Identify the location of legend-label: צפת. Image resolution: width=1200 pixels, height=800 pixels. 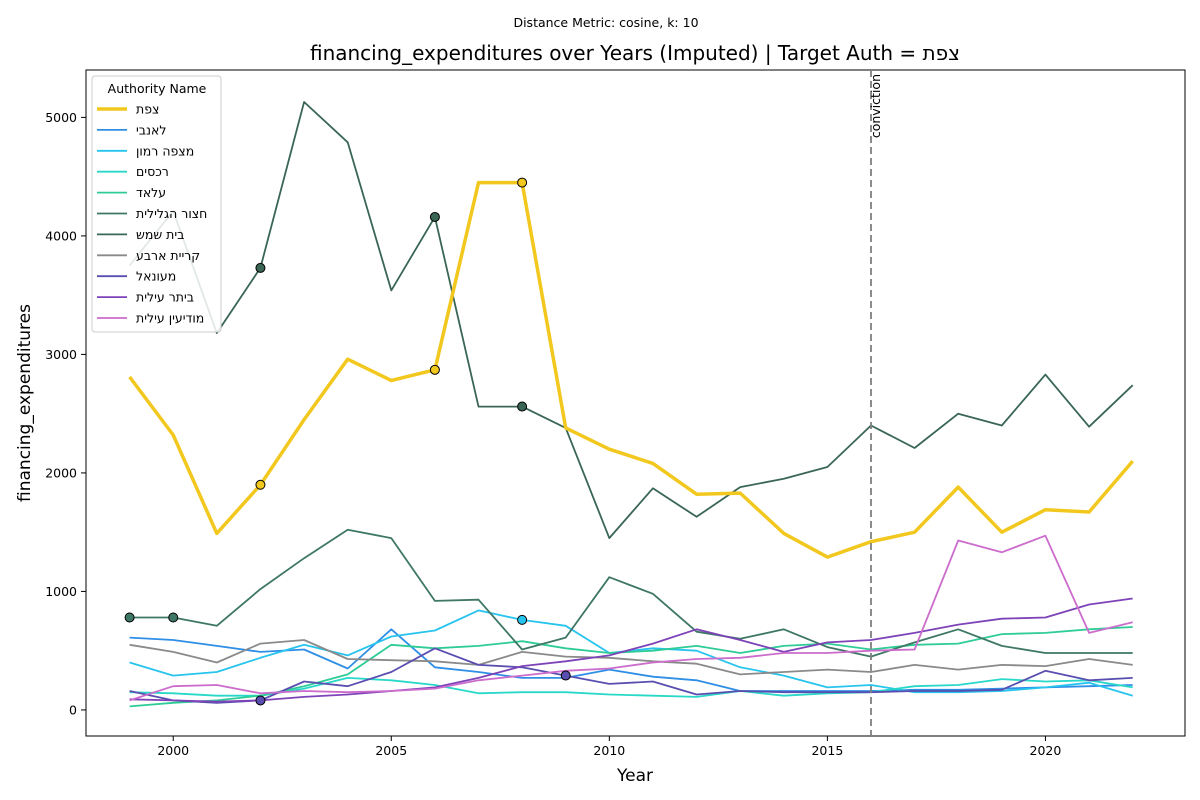
(147, 109).